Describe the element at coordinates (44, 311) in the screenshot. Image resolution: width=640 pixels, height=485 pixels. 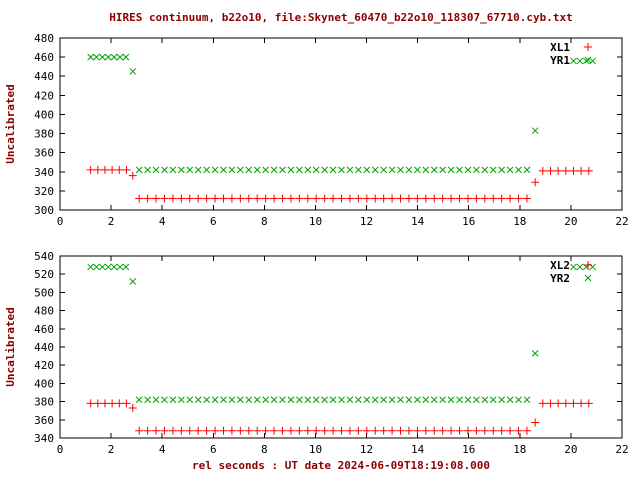
I see `y-tick-label: 480` at that location.